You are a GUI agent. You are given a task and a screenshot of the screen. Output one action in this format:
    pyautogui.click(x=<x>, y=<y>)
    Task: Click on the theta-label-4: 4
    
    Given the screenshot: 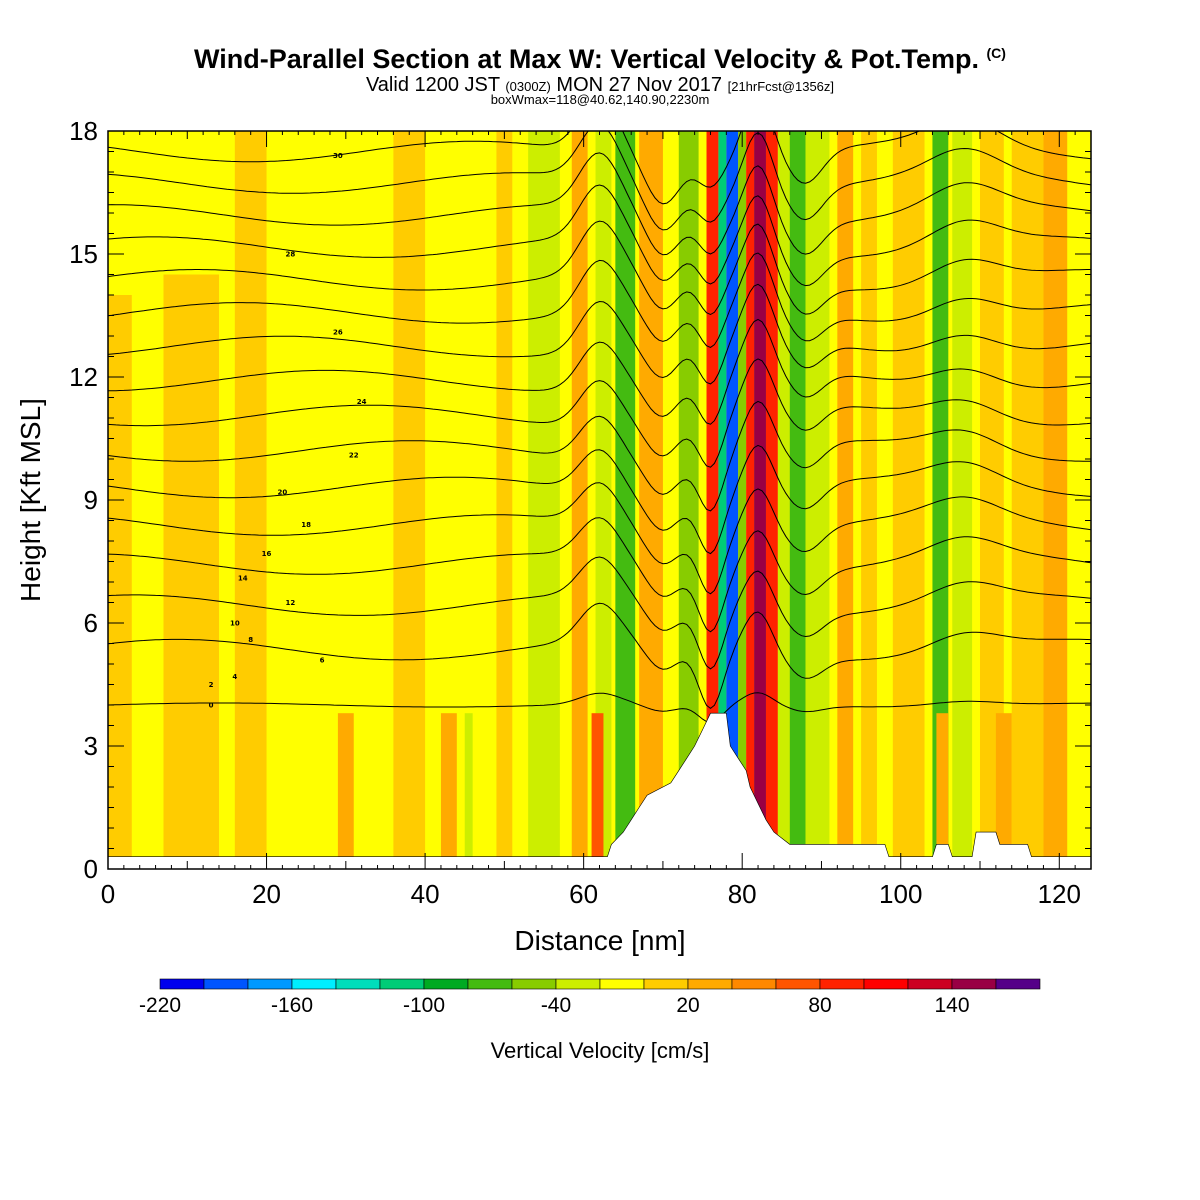 What is the action you would take?
    pyautogui.click(x=234, y=677)
    